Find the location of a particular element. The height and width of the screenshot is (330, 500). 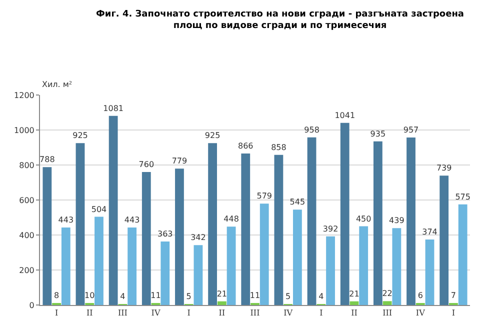

data-label: 450 is located at coordinates (364, 219).